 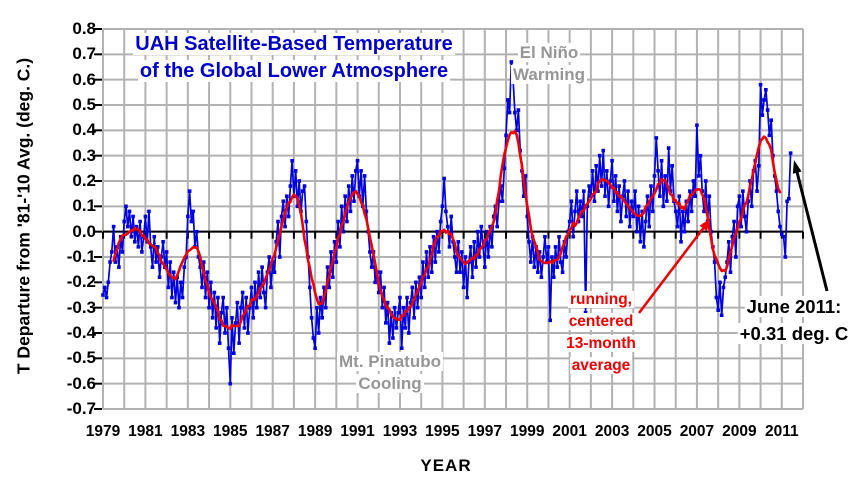 I want to click on y-tick-label: 0.1, so click(x=84, y=206).